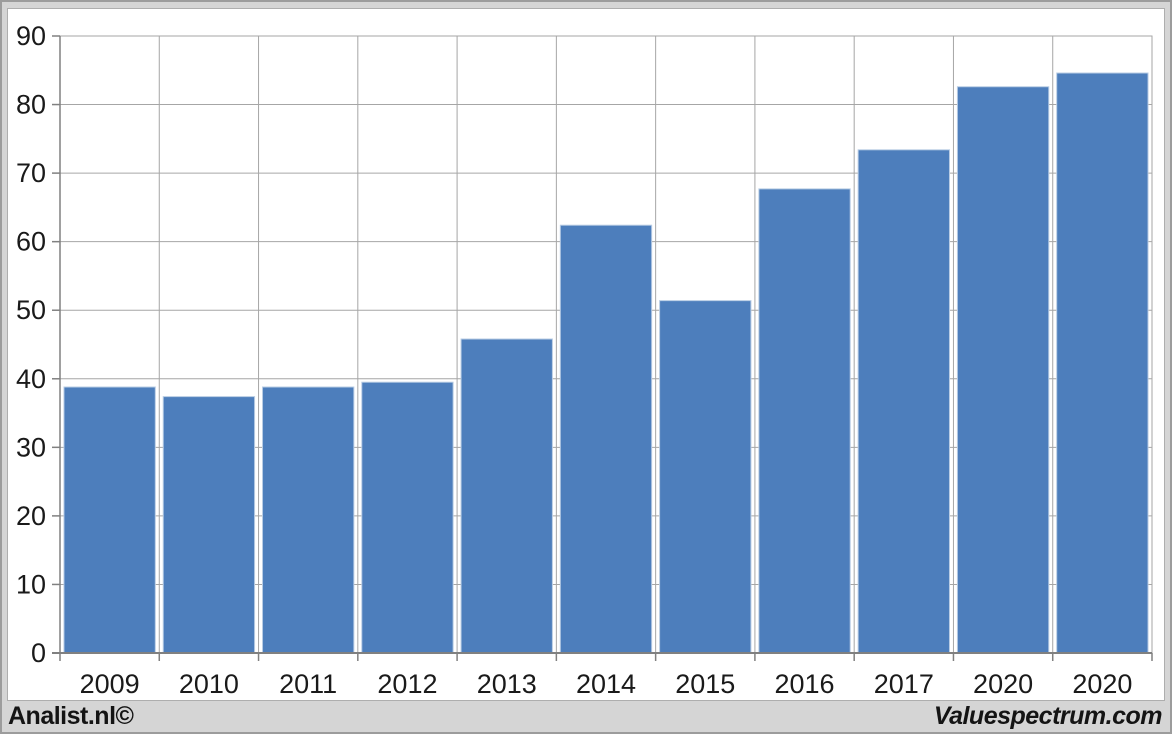  What do you see at coordinates (31, 447) in the screenshot?
I see `y-tick-label: 30` at bounding box center [31, 447].